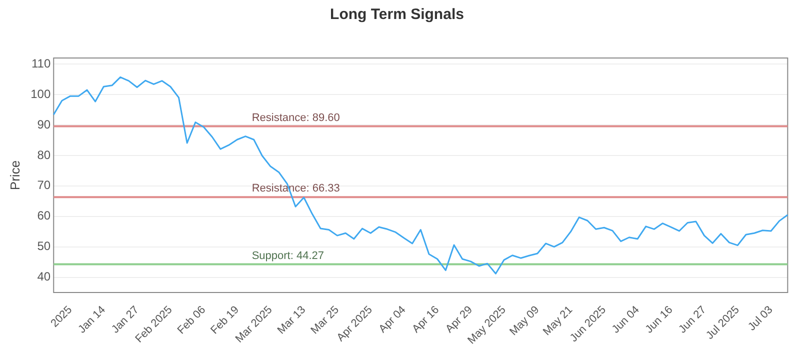 The width and height of the screenshot is (800, 350). What do you see at coordinates (44, 246) in the screenshot?
I see `y-tick-label: 50` at bounding box center [44, 246].